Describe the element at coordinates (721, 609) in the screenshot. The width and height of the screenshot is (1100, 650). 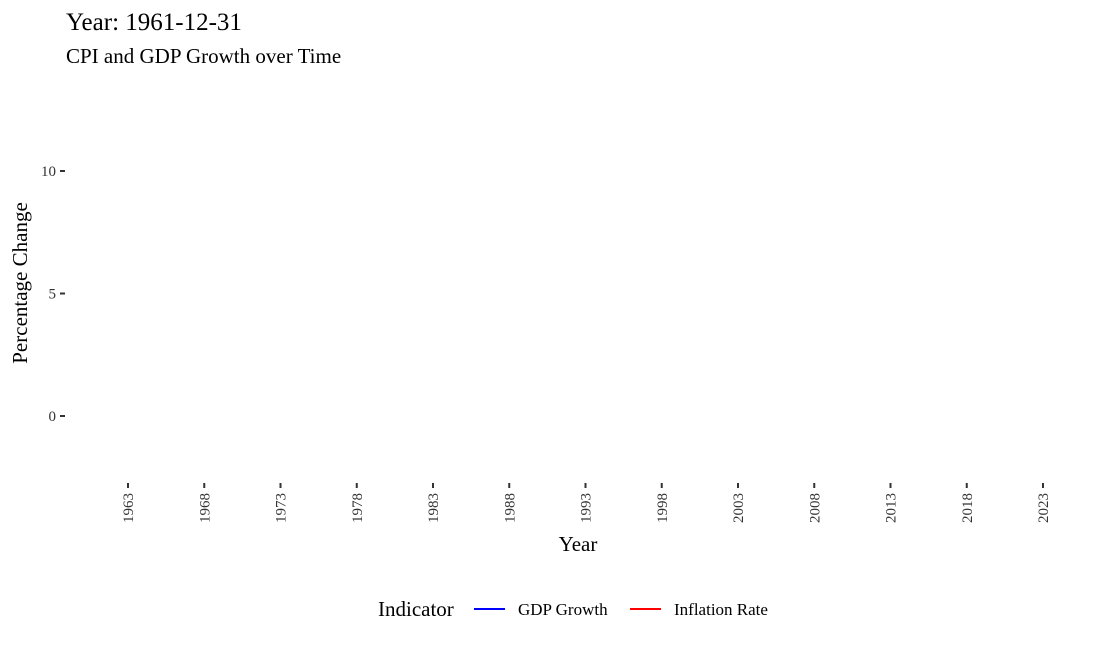
I see `legend-label: Inflation Rate` at that location.